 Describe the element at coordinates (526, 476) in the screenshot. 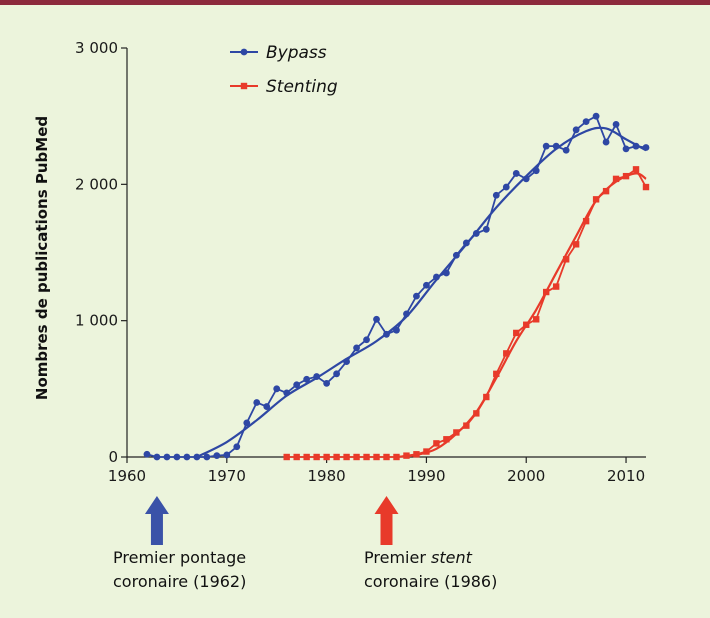

I see `x-tick-label: 2000` at that location.